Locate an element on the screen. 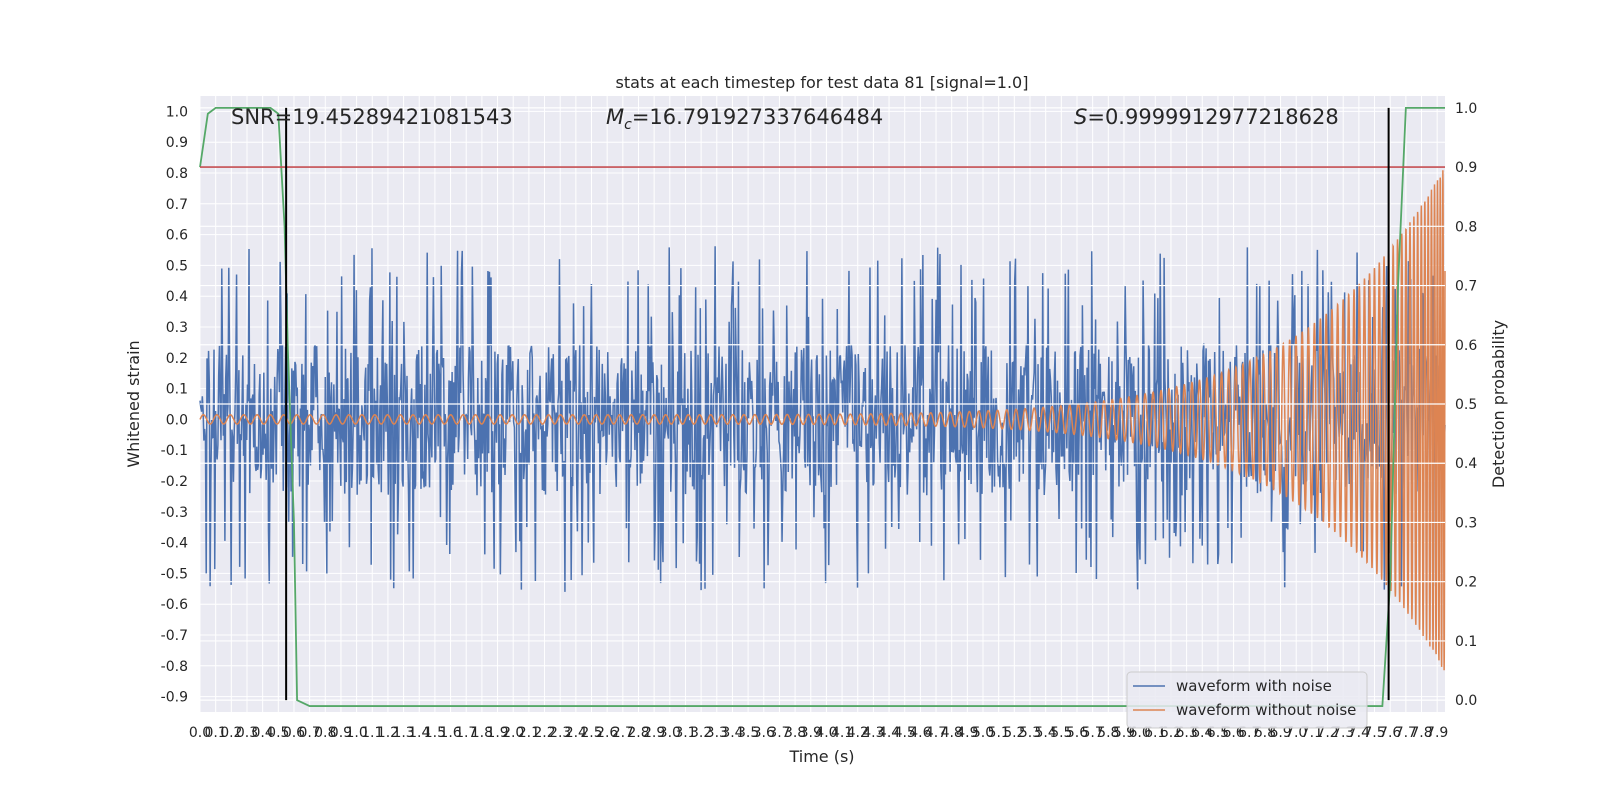 The image size is (1600, 800). s-annotation: S=0.9999912977218628 is located at coordinates (1206, 117).